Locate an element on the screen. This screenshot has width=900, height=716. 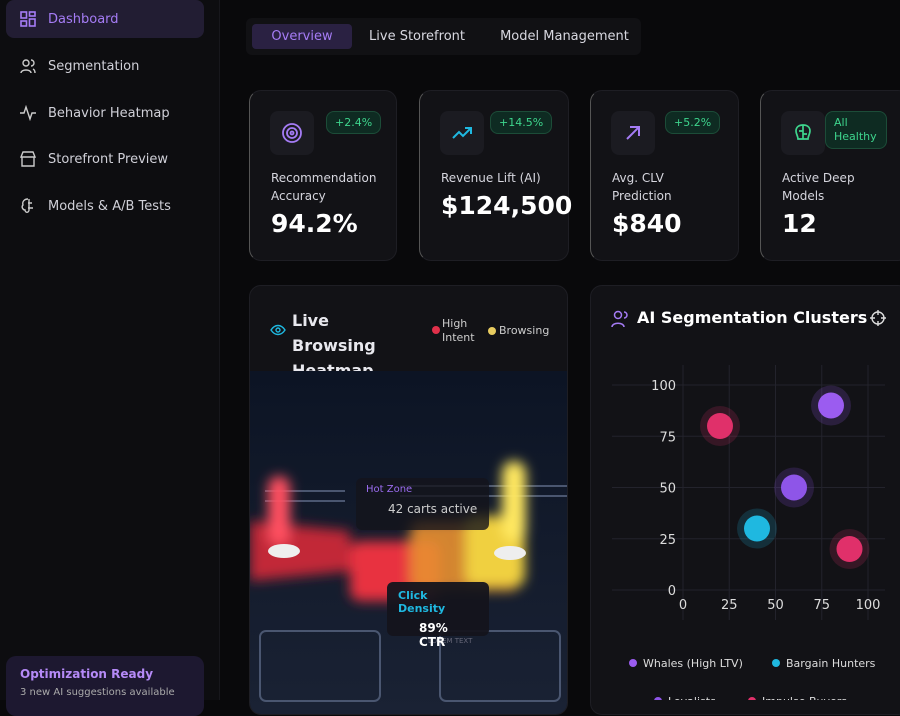
nav-item: Models & A/B Tests is located at coordinates (105, 206).